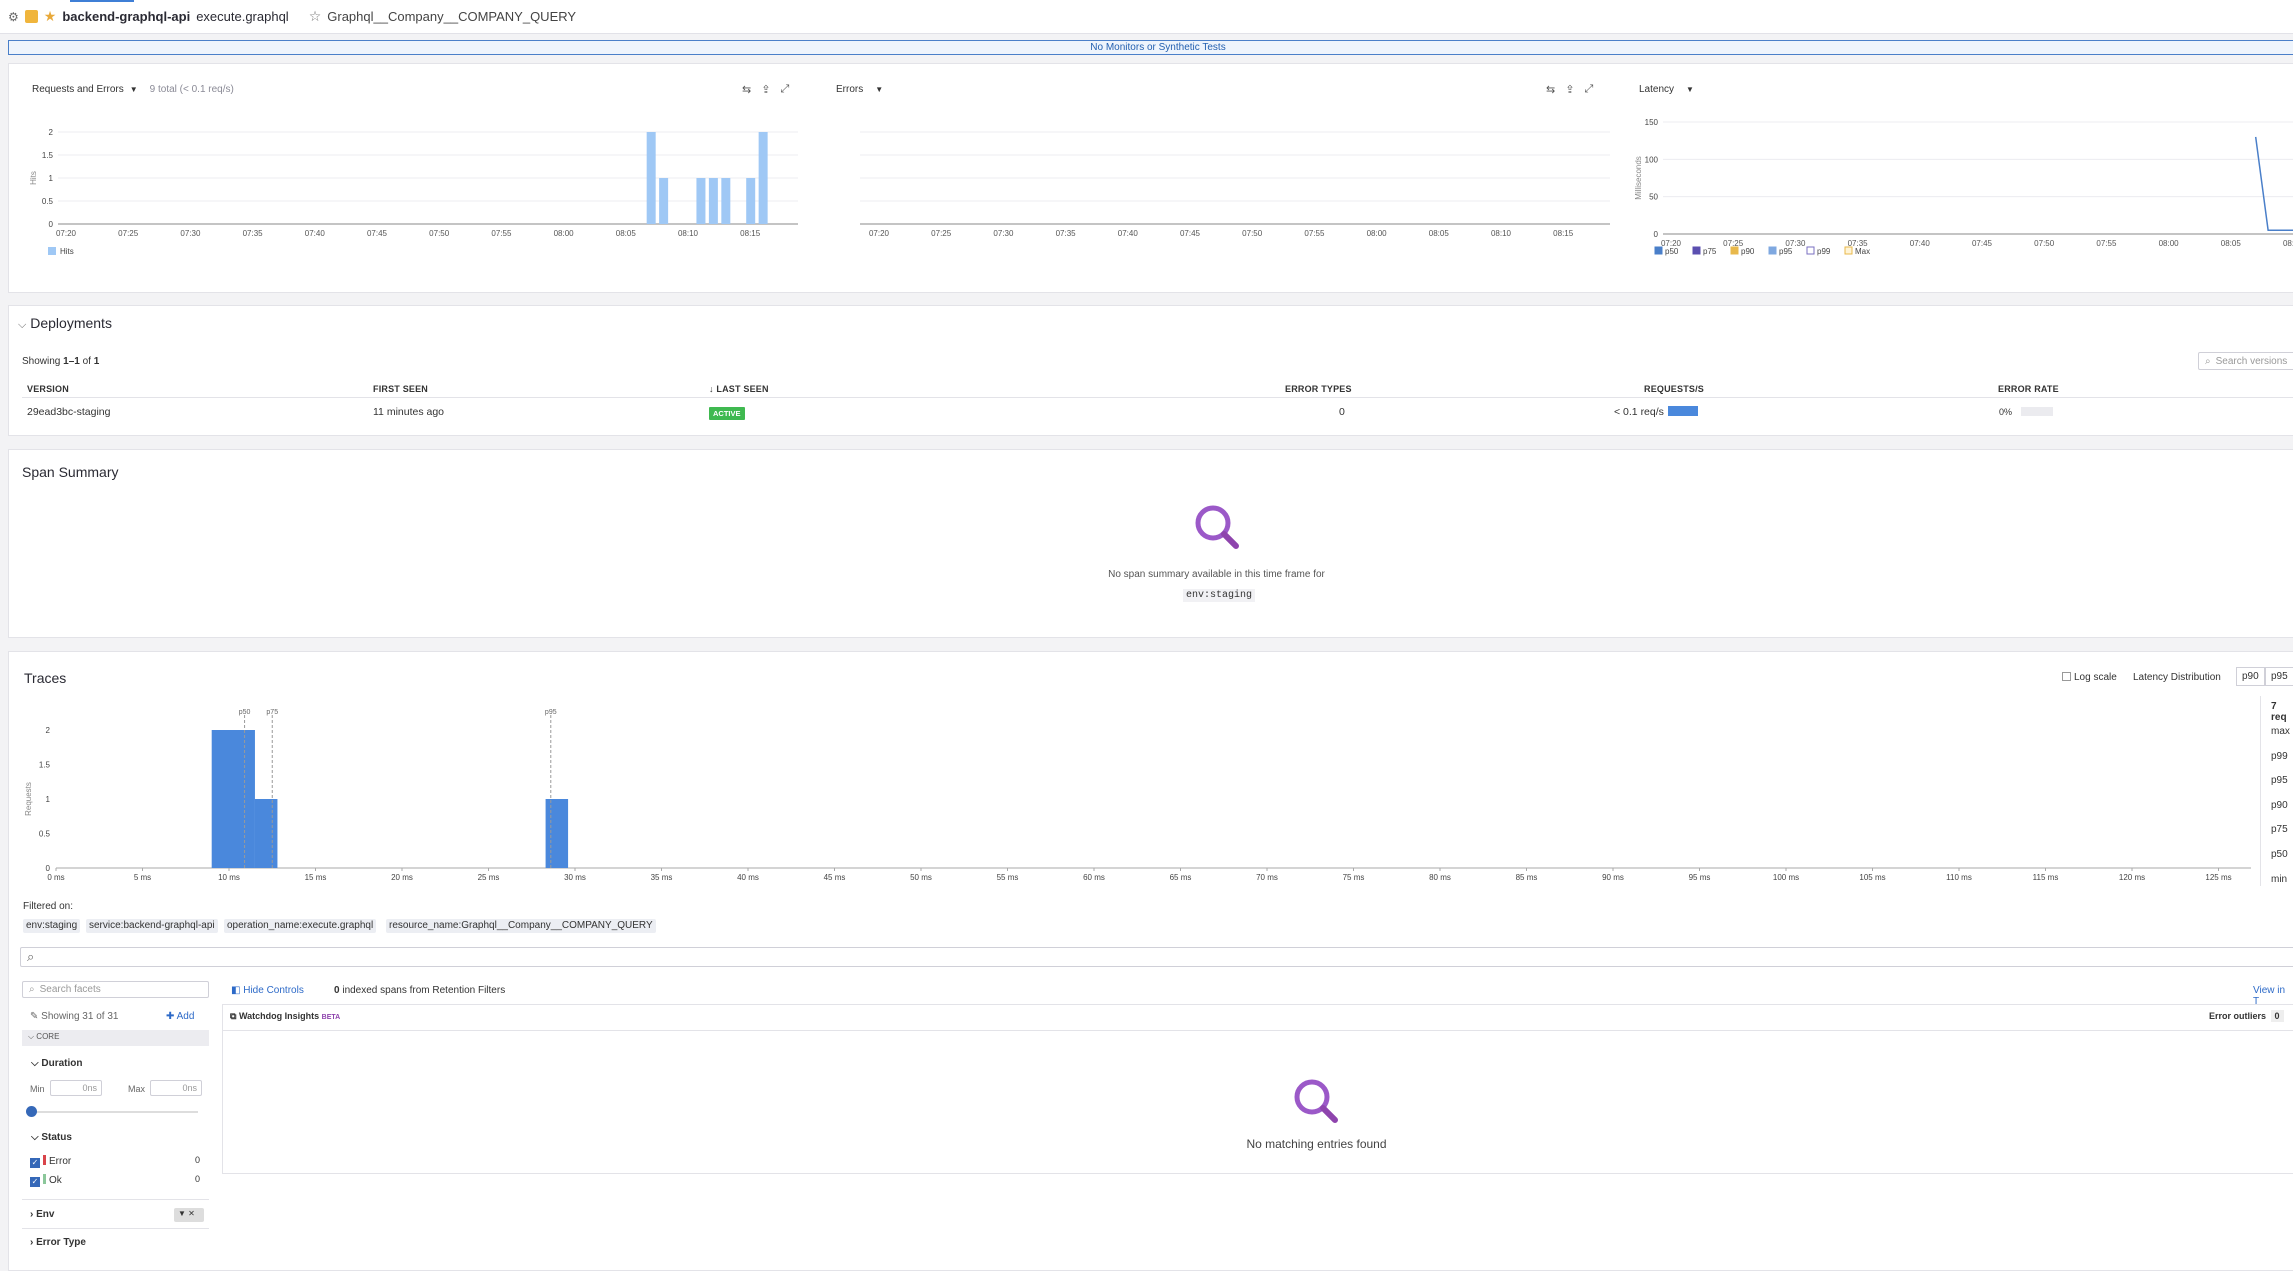 This screenshot has width=2293, height=1271. I want to click on search-versions-input: ⌕ Search versions, so click(2245, 361).